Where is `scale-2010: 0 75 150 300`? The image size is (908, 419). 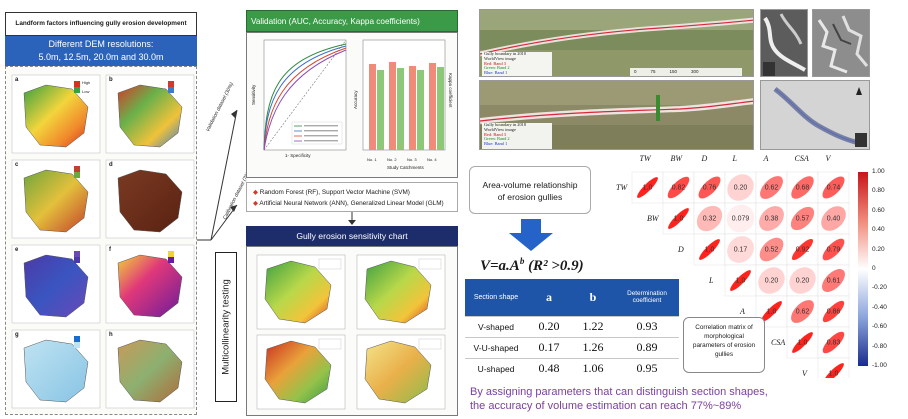 scale-2010: 0 75 150 300 is located at coordinates (666, 71).